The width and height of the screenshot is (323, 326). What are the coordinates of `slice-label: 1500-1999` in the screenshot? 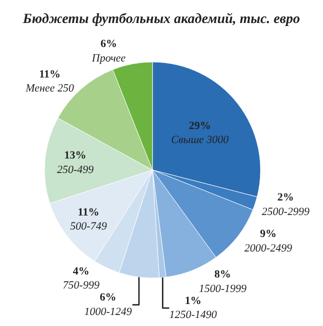 It's located at (222, 288).